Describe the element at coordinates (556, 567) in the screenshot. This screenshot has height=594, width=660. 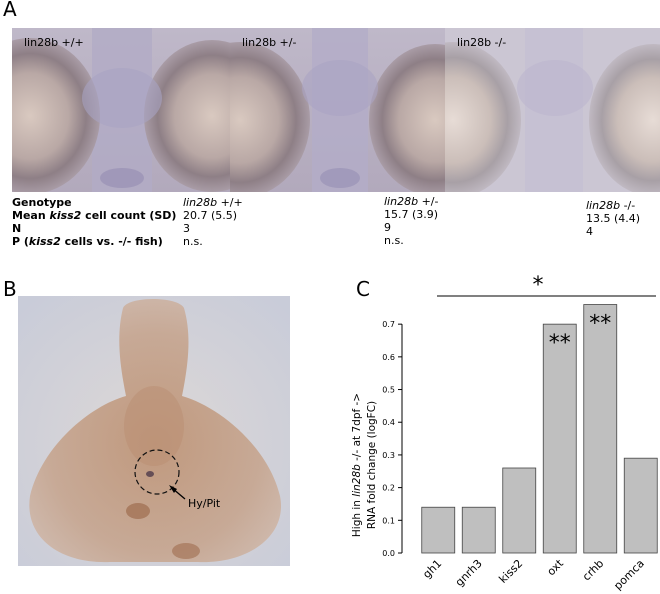
I see `x-tick-label-oxt: oxt` at that location.